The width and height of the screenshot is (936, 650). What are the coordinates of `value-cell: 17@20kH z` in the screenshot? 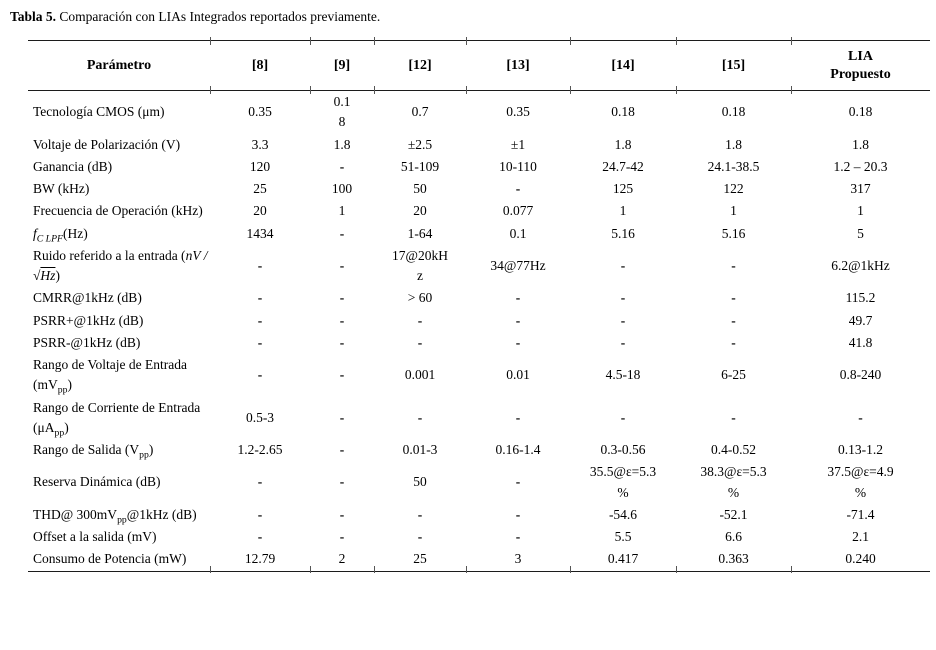 It's located at (420, 265).